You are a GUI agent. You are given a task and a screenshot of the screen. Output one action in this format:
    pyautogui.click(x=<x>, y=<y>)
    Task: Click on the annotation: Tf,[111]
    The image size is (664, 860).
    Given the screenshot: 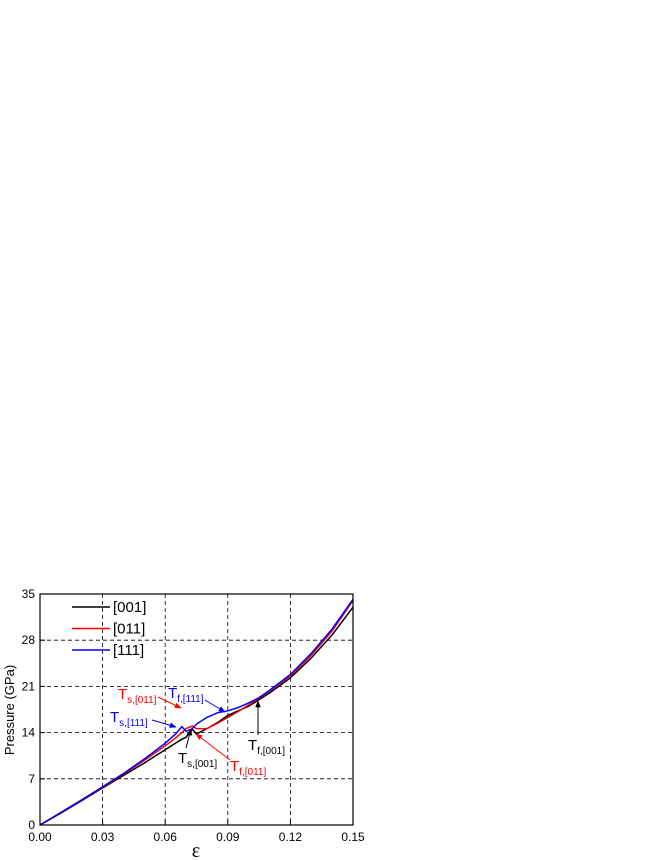 What is the action you would take?
    pyautogui.click(x=186, y=695)
    